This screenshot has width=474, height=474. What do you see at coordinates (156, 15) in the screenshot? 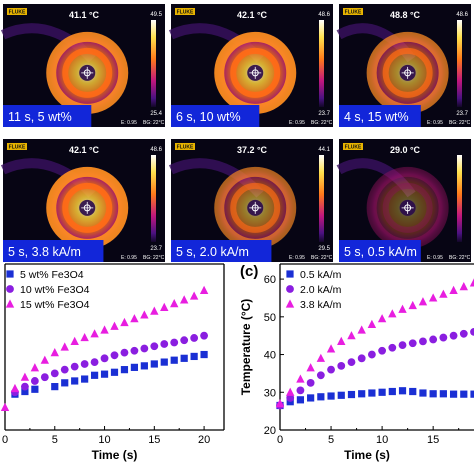
I see `scale-max: 49.5` at bounding box center [156, 15].